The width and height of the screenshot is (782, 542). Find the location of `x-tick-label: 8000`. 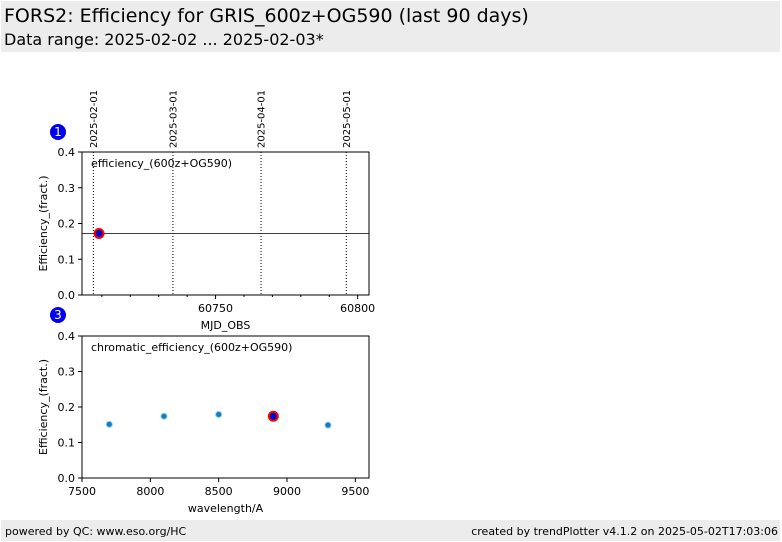

x-tick-label: 8000 is located at coordinates (150, 491).